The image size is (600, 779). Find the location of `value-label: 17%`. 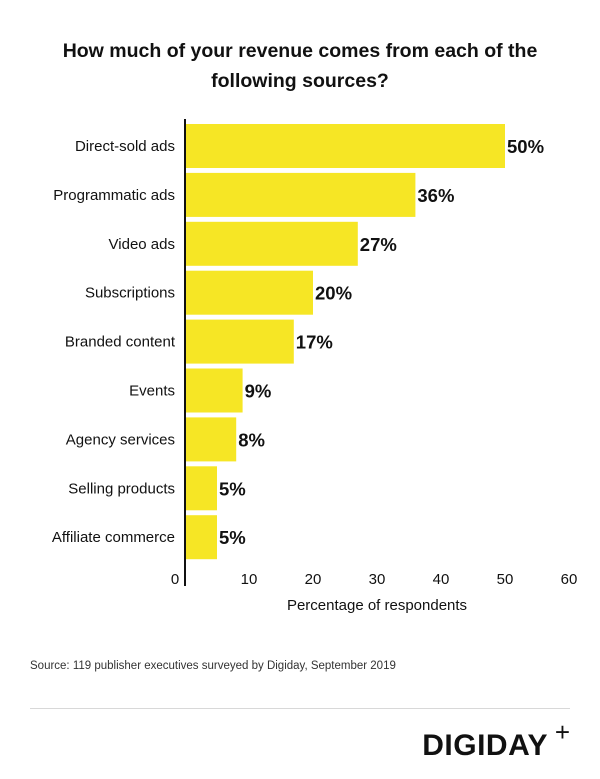

value-label: 17% is located at coordinates (314, 342).